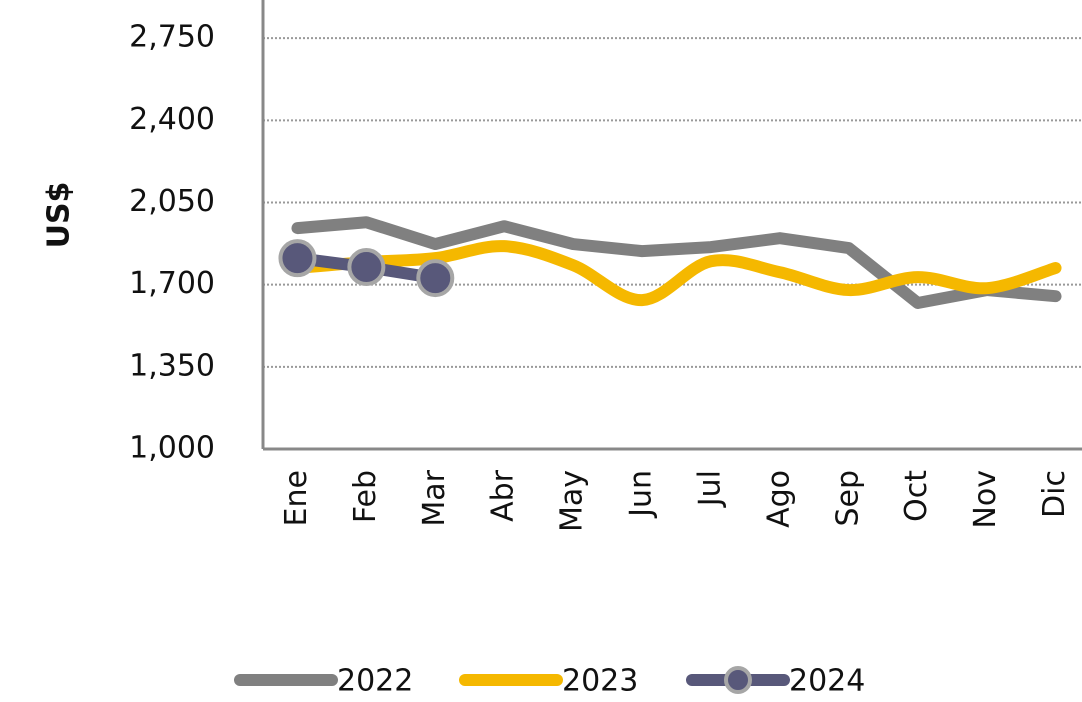  I want to click on legend-label: 2023, so click(600, 681).